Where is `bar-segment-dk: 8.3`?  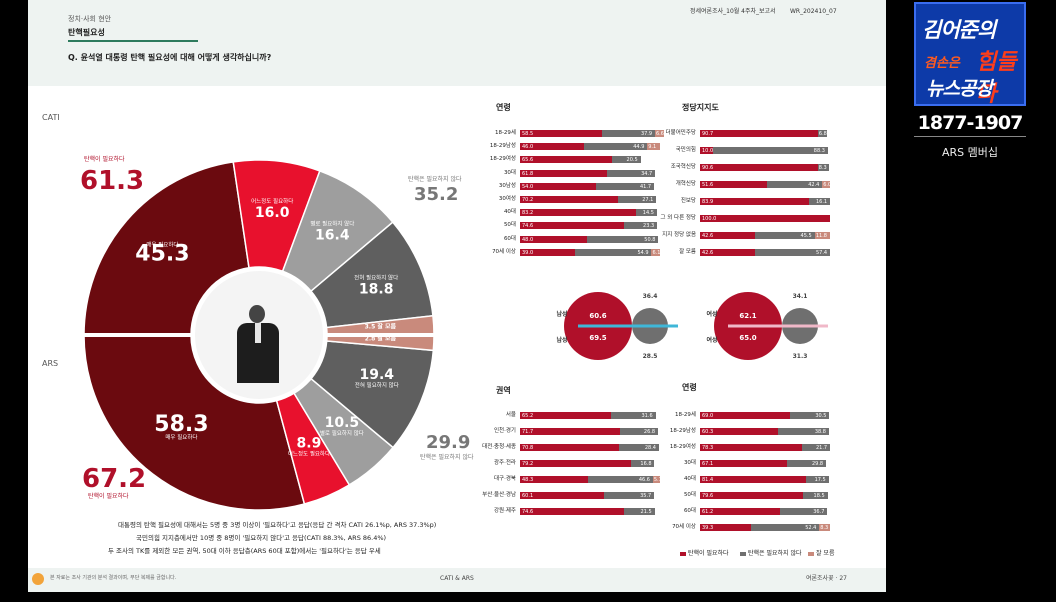 bar-segment-dk: 8.3 is located at coordinates (824, 527).